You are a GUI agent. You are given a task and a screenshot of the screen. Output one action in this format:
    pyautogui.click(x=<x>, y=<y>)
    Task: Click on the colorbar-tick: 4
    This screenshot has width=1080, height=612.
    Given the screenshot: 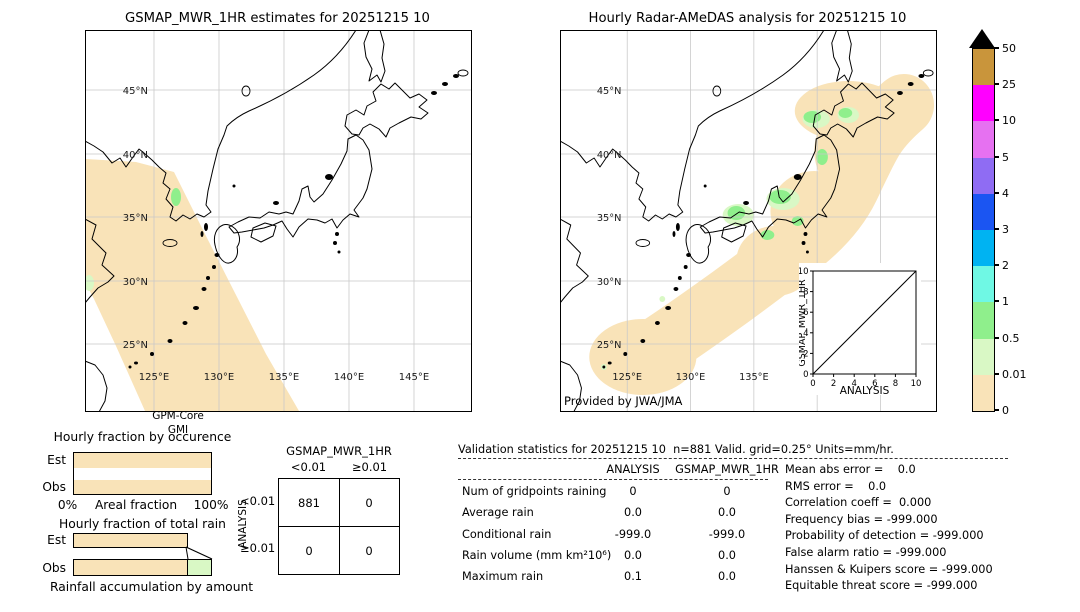 What is the action you would take?
    pyautogui.click(x=1005, y=193)
    